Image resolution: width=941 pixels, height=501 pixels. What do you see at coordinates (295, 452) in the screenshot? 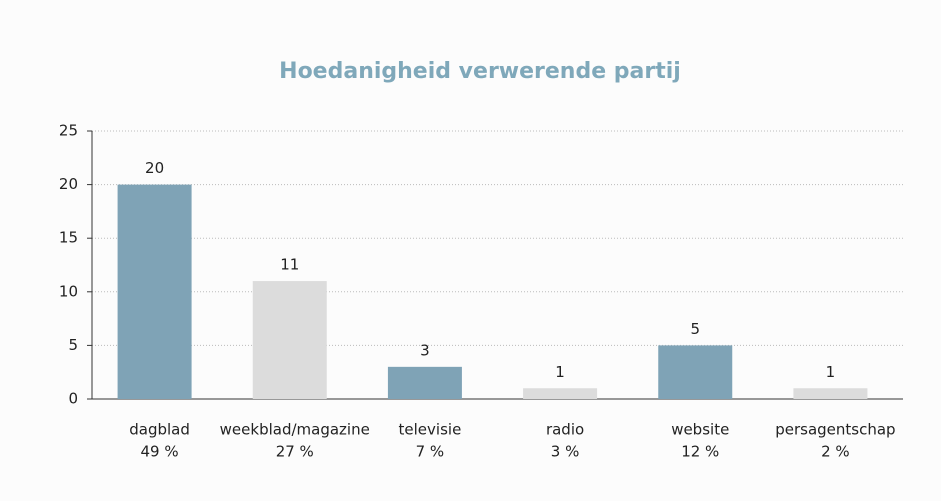
I see `x-tick-note: 27 %` at bounding box center [295, 452].